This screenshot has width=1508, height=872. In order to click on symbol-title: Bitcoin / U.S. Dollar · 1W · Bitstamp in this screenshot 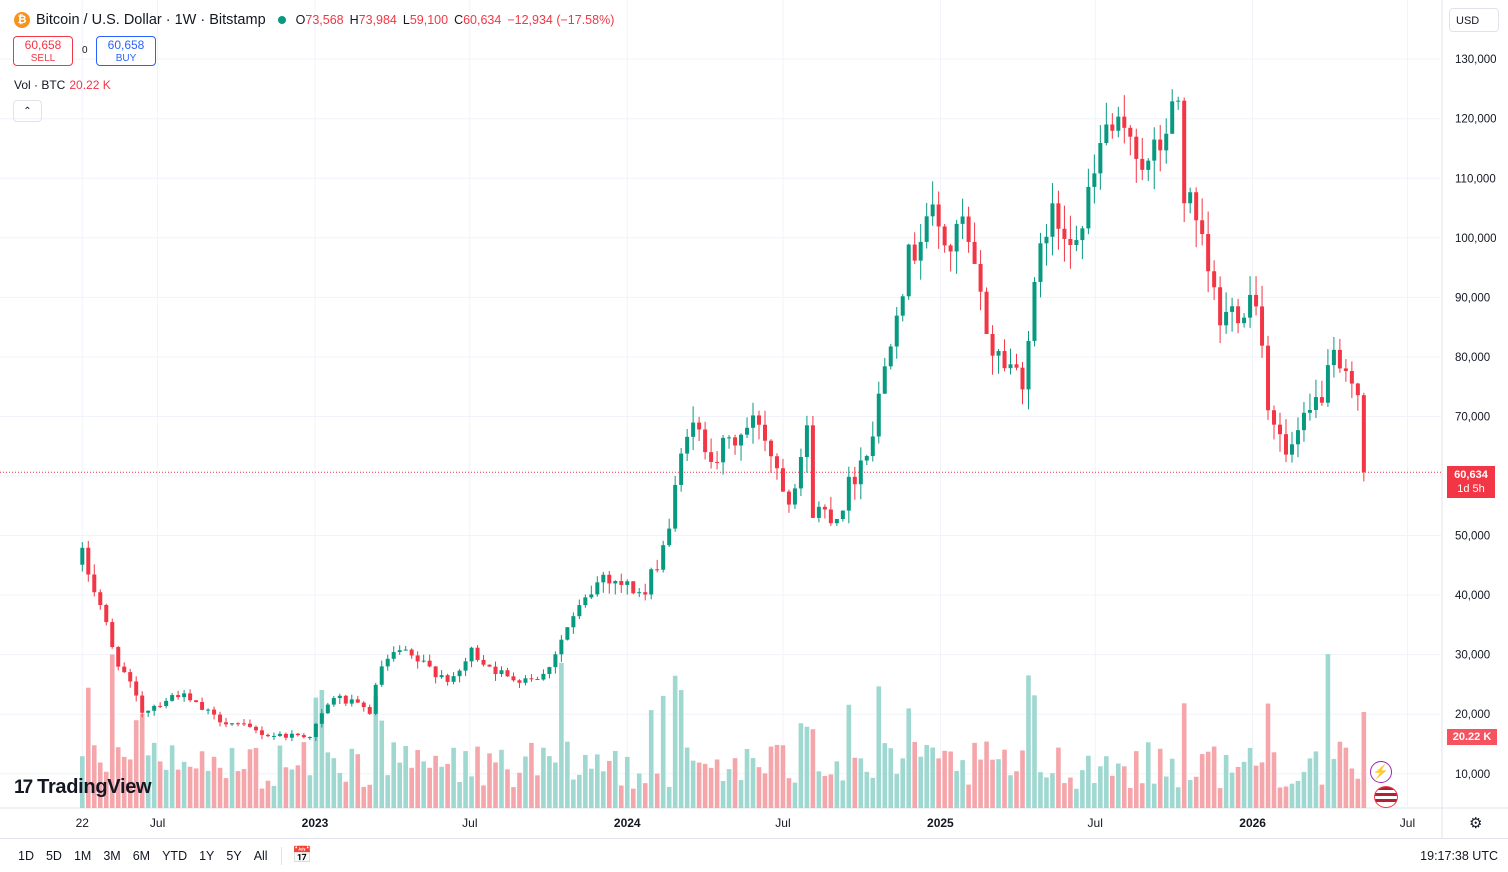, I will do `click(151, 20)`.